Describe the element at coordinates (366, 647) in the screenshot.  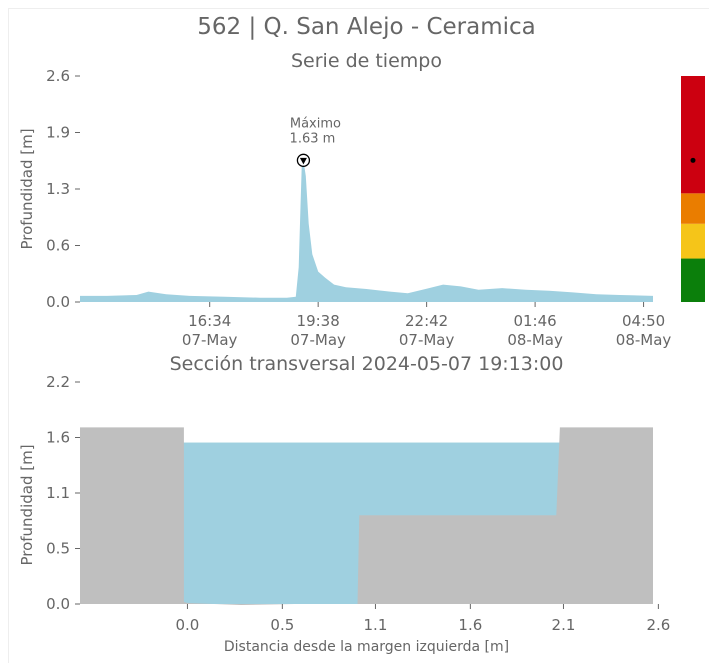
I see `x-axis-label: Distancia desde la margen izquierda [m]` at that location.